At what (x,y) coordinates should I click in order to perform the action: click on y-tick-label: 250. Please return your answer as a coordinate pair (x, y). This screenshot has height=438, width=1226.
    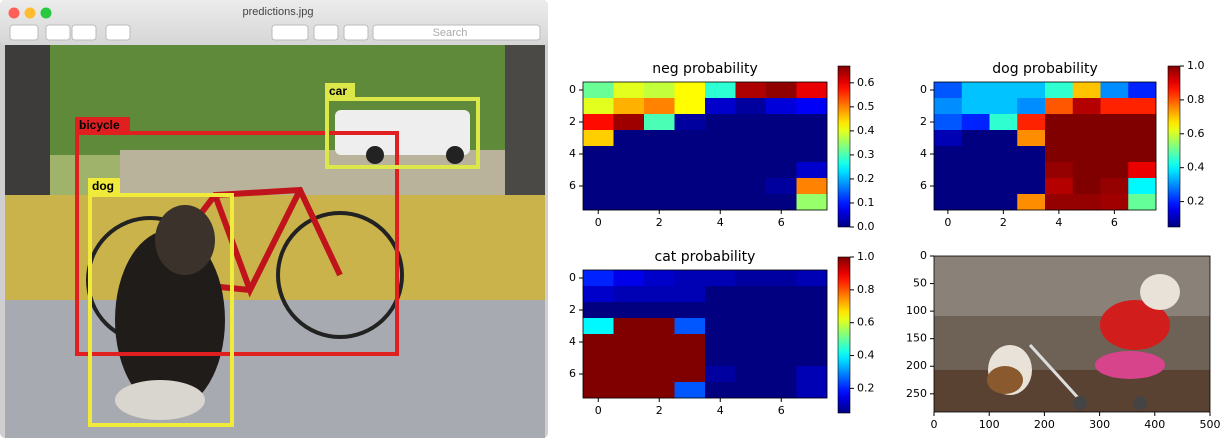
    Looking at the image, I should click on (916, 393).